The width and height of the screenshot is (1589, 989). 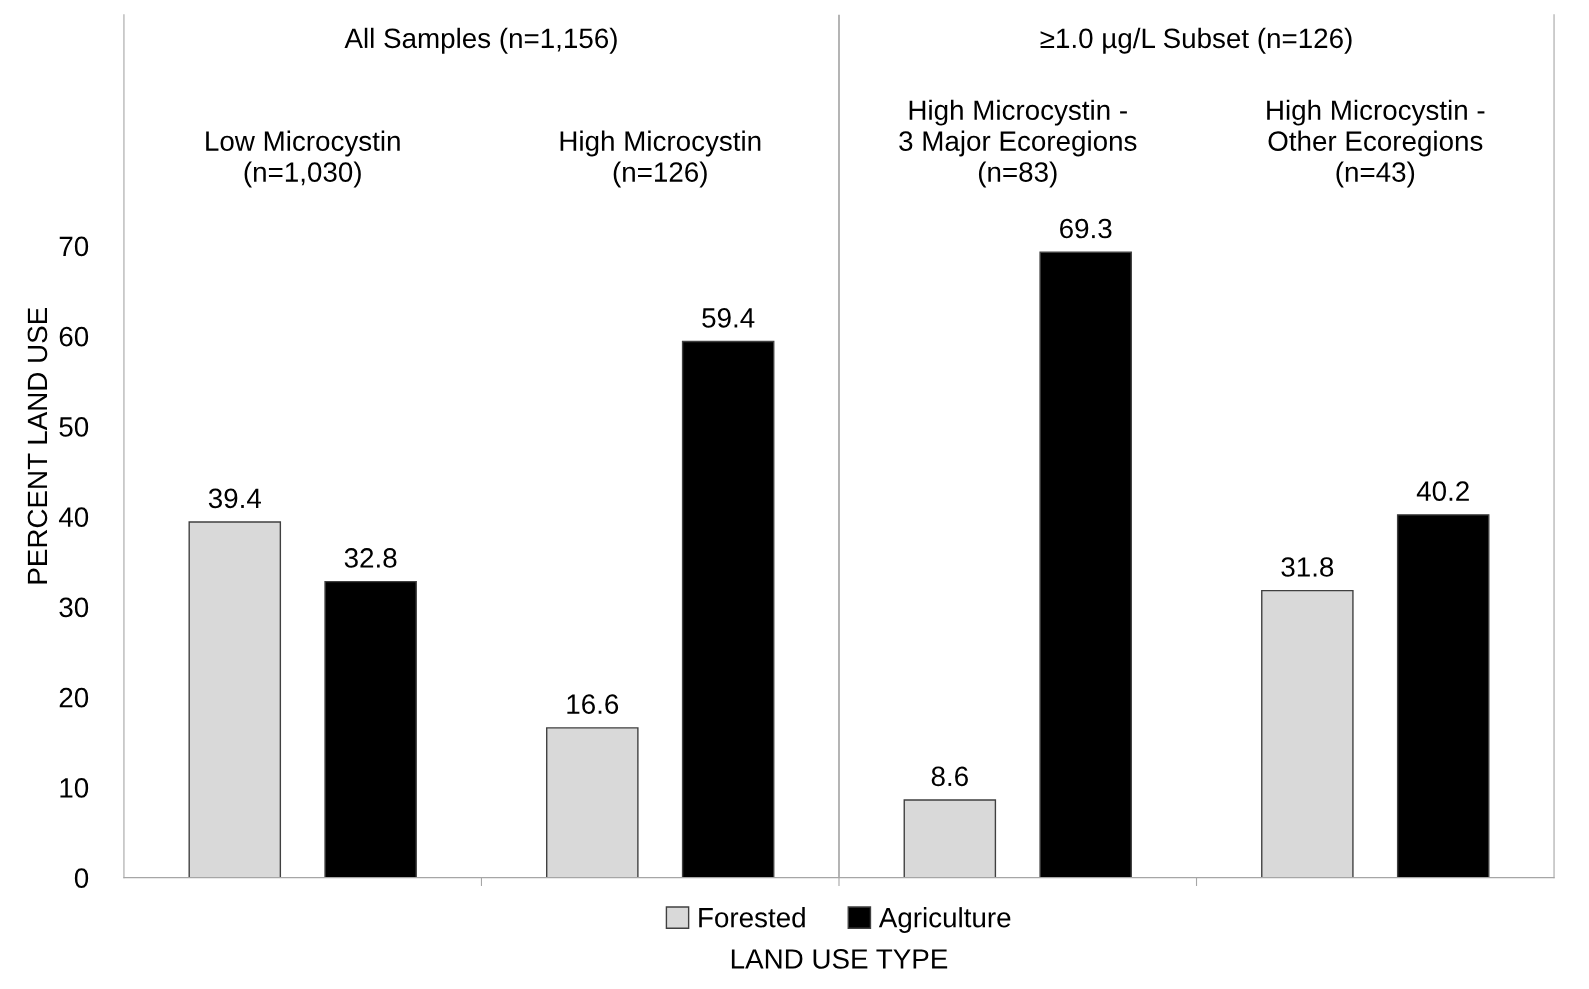 What do you see at coordinates (1376, 143) in the screenshot?
I see `x-tick-label: High Microcystin - Other Ecoregions (n=43)` at bounding box center [1376, 143].